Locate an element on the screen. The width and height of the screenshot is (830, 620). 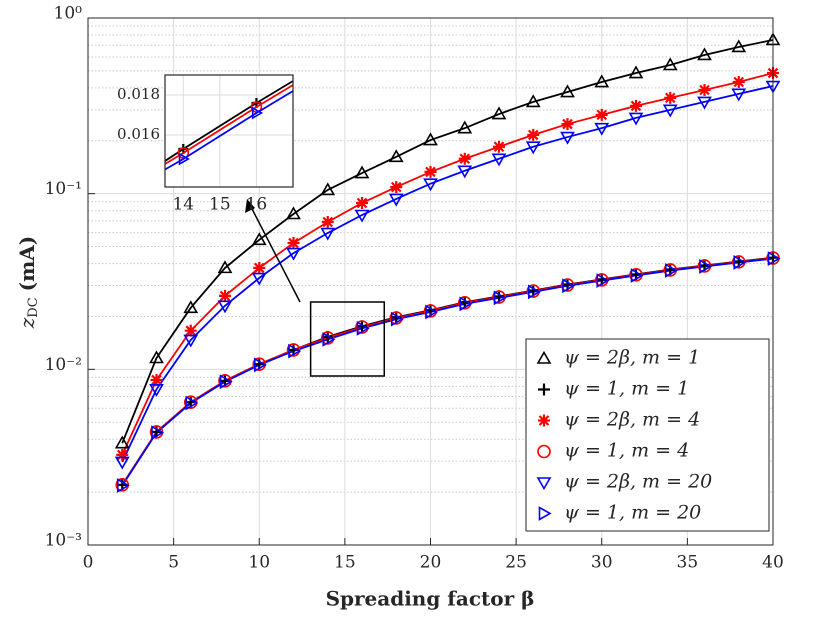
x-tick-label: 40 is located at coordinates (773, 563).